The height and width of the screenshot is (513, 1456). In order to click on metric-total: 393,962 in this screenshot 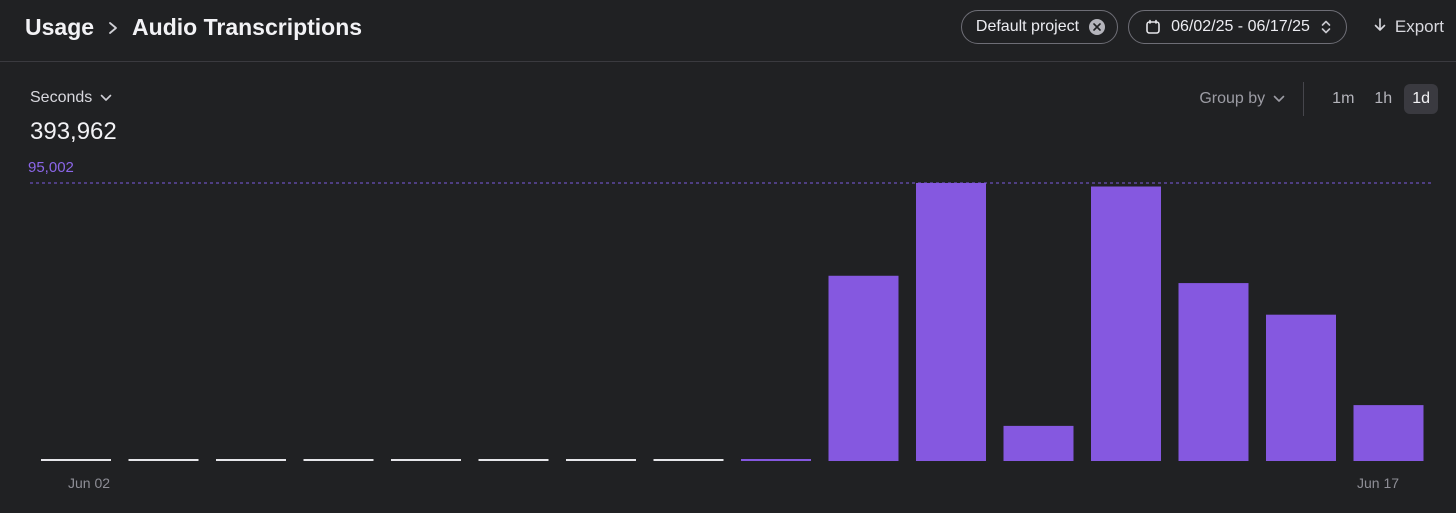, I will do `click(73, 131)`.